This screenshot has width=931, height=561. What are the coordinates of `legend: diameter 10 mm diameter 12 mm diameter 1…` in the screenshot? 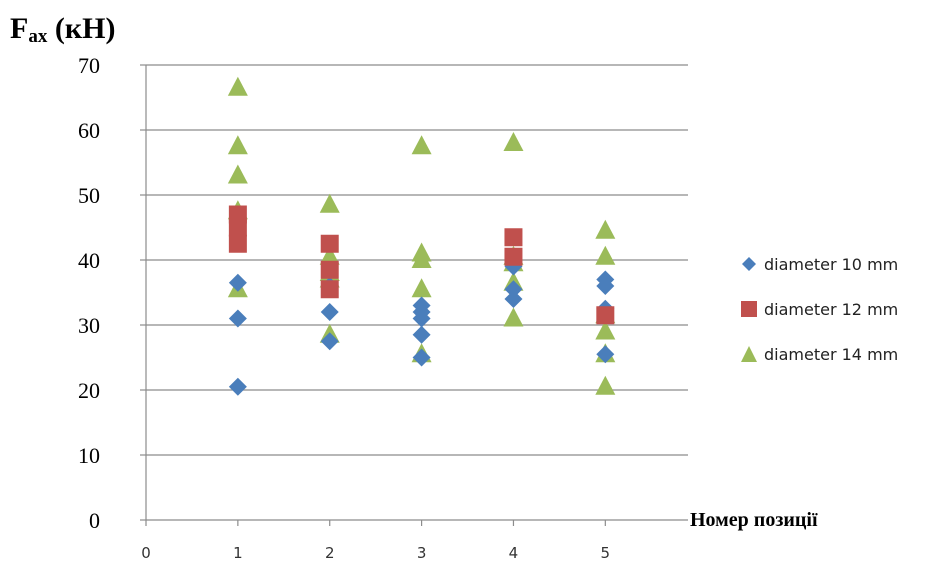 It's located at (818, 321).